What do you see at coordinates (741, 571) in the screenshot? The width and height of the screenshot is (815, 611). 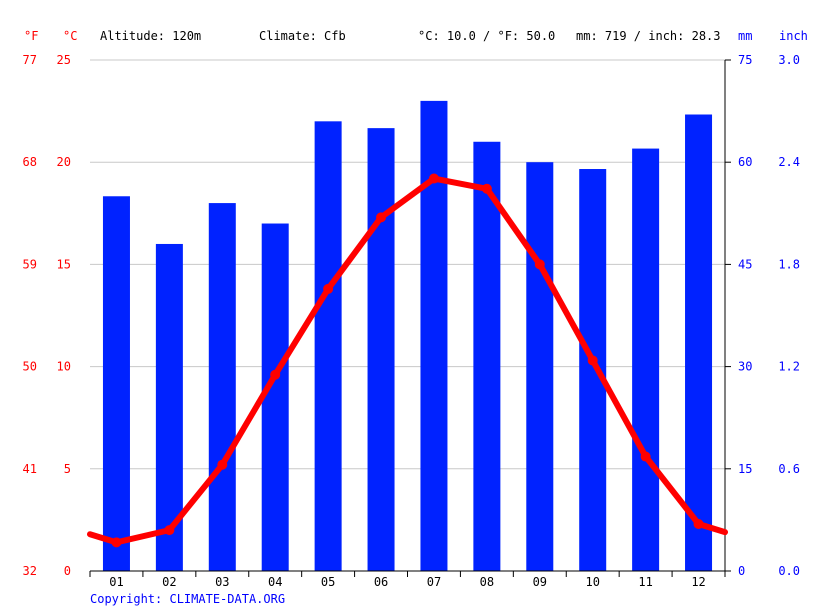 I see `y-tick-label-mm: 0` at bounding box center [741, 571].